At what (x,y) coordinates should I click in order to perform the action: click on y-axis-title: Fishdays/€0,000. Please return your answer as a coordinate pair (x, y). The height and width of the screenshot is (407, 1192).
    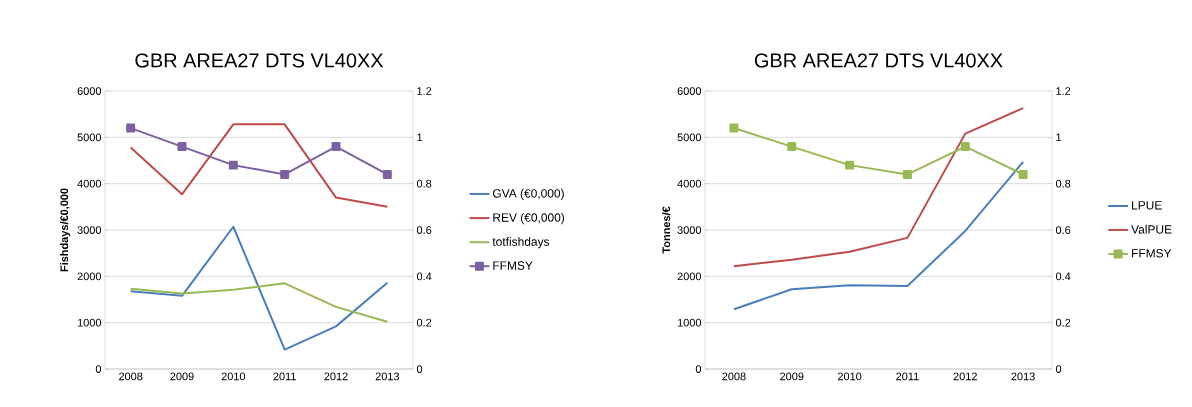
    Looking at the image, I should click on (65, 230).